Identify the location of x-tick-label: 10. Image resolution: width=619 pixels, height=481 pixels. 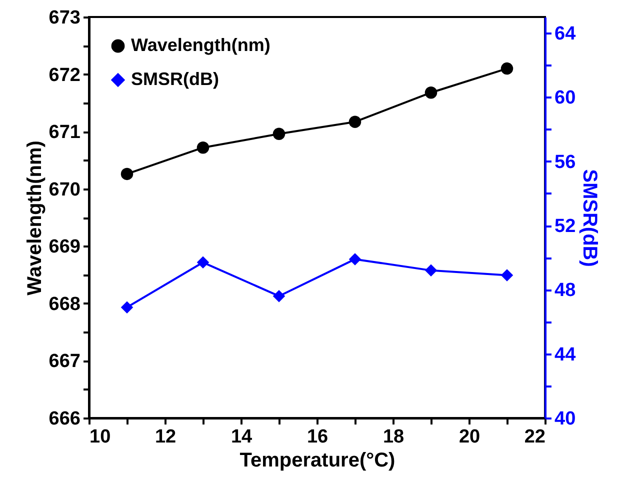
(100, 437).